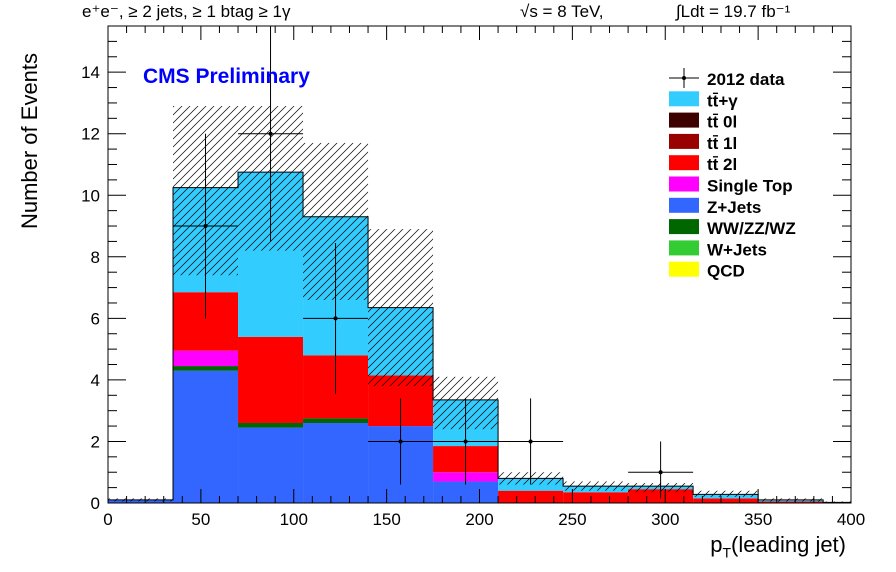 This screenshot has width=896, height=572. What do you see at coordinates (479, 519) in the screenshot?
I see `x-tick-label: 200` at bounding box center [479, 519].